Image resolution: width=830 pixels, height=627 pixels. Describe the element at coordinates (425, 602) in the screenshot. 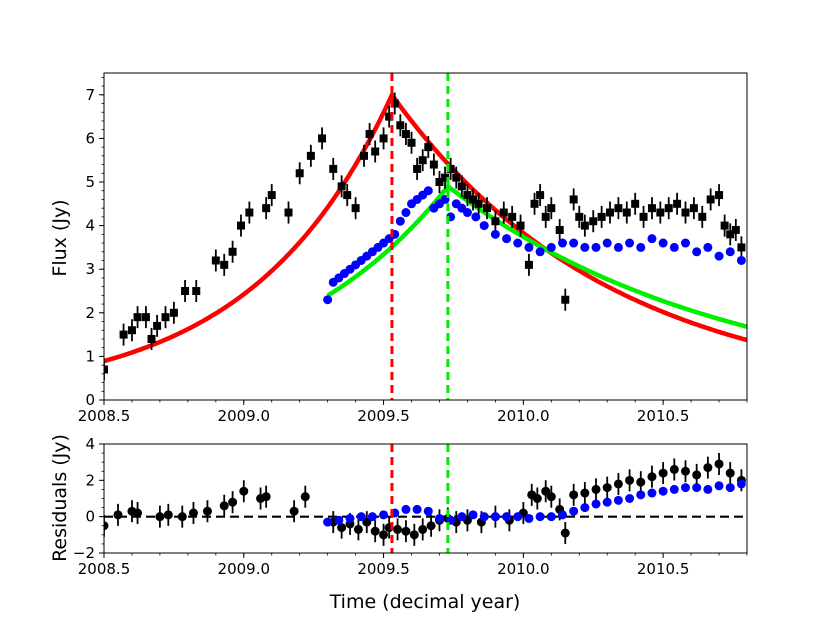

I see `x-axis-label: Time (decimal year)` at that location.